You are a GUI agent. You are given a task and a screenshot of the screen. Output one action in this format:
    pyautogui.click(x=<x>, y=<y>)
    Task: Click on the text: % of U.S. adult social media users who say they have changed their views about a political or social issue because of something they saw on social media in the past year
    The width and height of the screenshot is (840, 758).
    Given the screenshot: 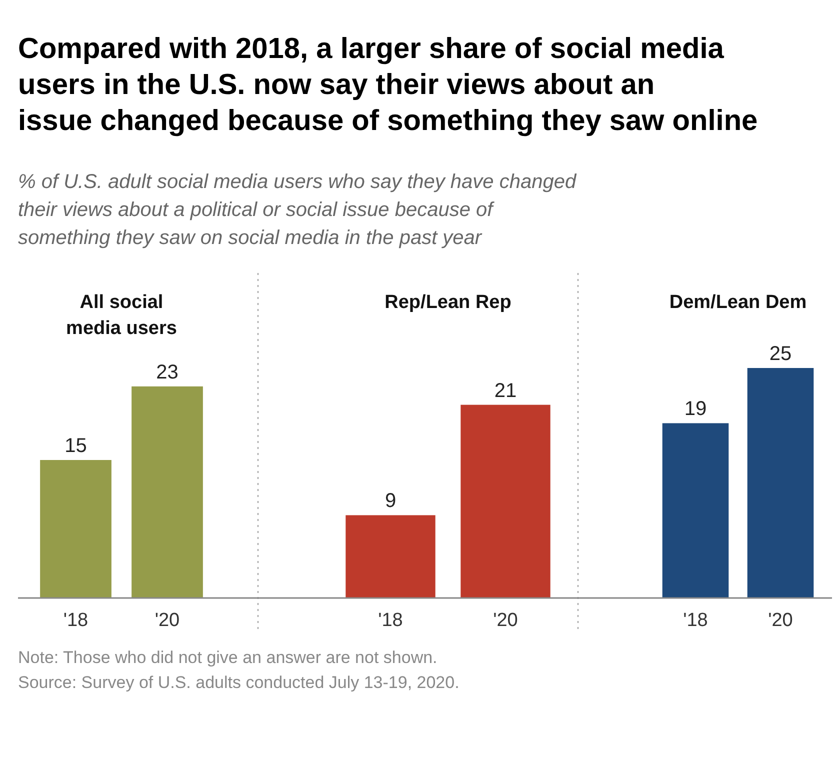 What is the action you would take?
    pyautogui.click(x=297, y=210)
    